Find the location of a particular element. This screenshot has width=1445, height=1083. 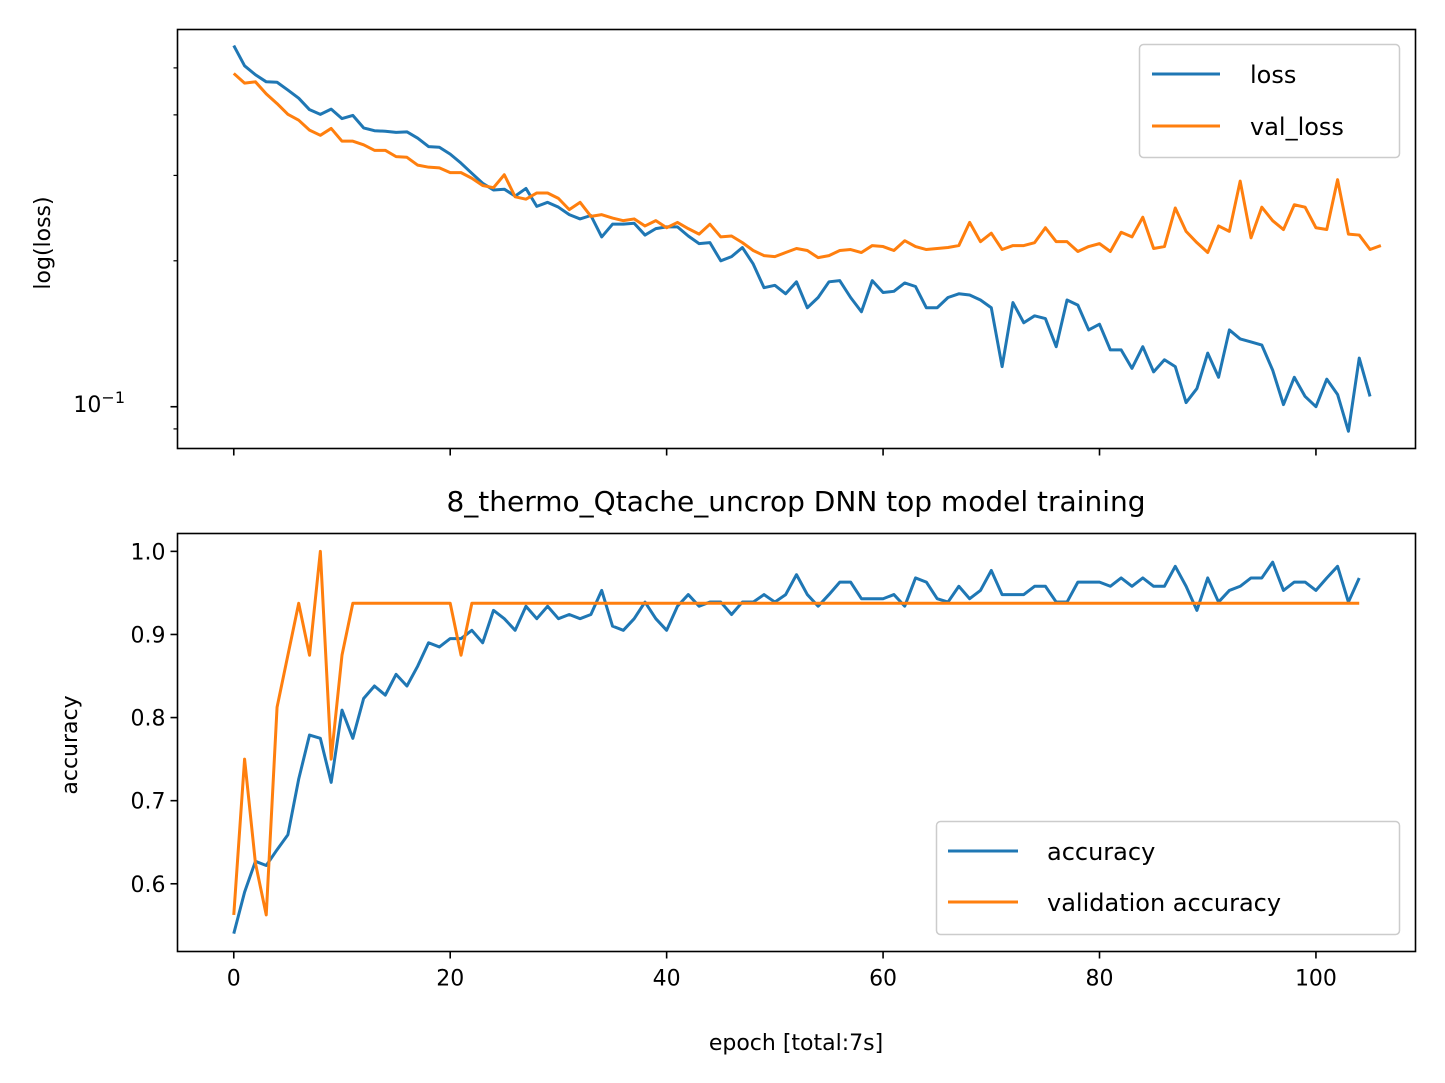

legend-label-loss: loss is located at coordinates (1273, 75).